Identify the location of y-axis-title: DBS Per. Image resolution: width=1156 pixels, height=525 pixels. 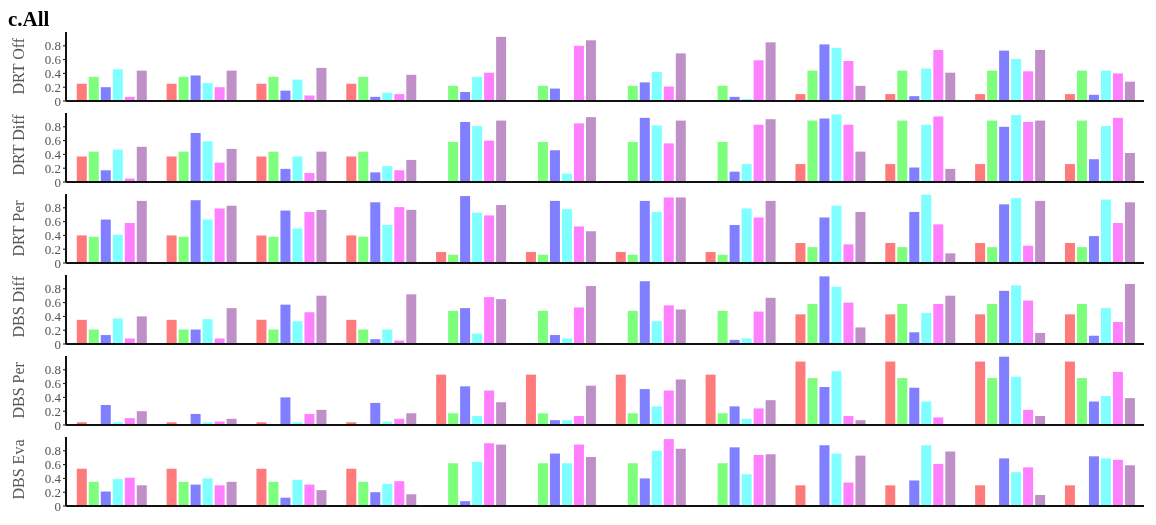
(18, 390).